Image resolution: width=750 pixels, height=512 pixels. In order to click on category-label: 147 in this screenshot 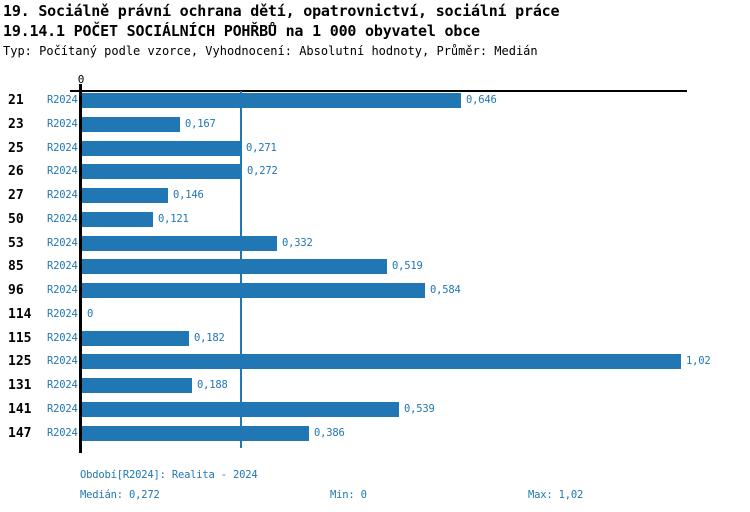, I will do `click(20, 433)`.